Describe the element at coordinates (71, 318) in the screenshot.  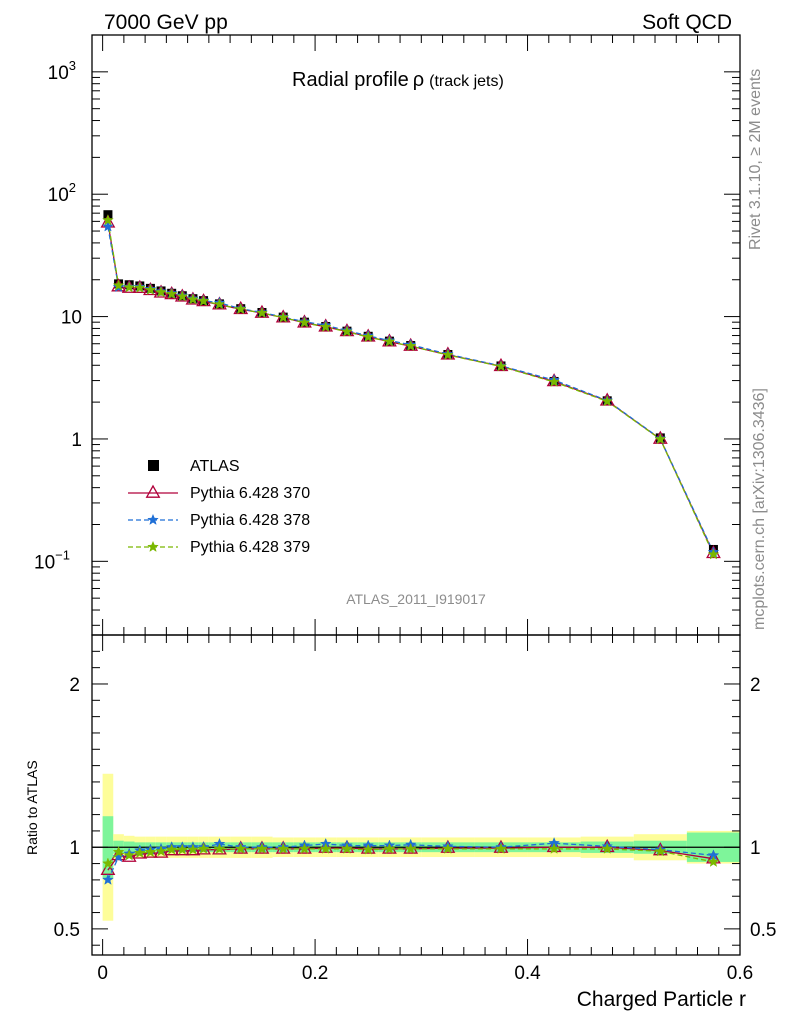
I see `y-tick-label: 10` at that location.